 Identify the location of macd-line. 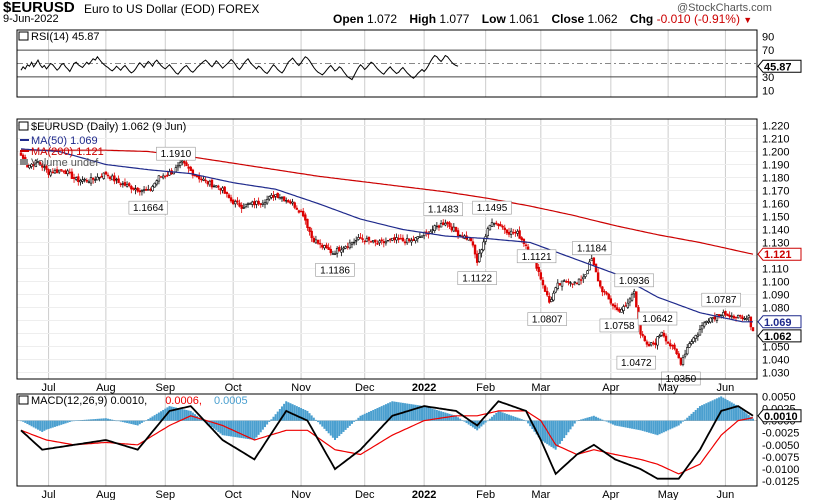
(387, 440).